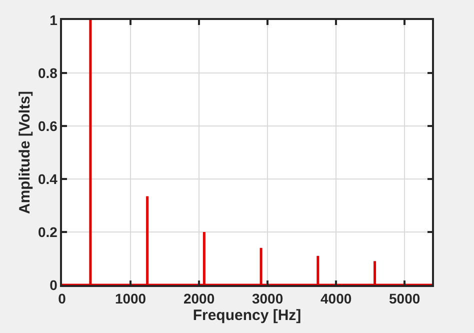 This screenshot has width=474, height=333. I want to click on x-tick-label: 2000, so click(199, 298).